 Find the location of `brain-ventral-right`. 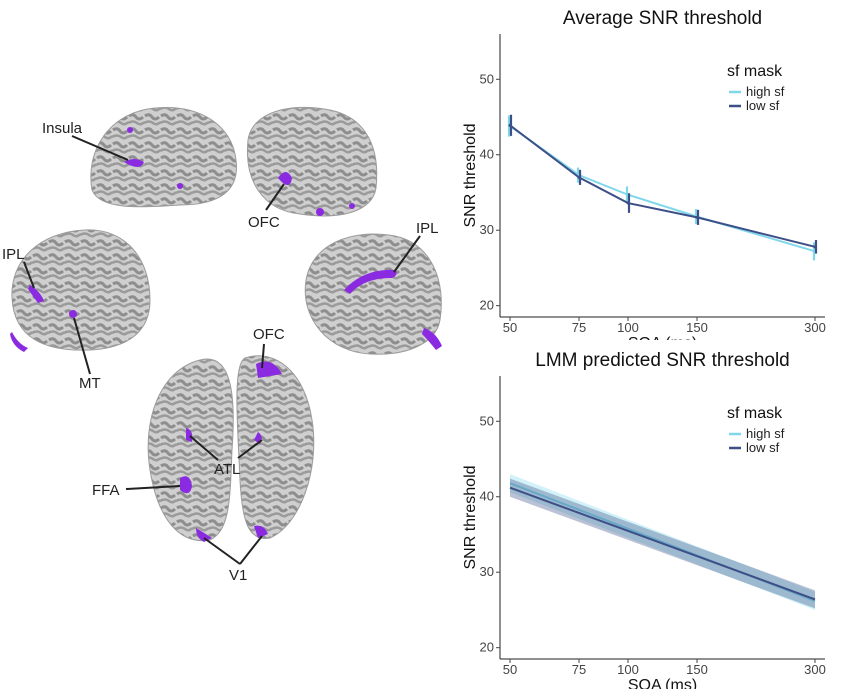

brain-ventral-right is located at coordinates (275, 447).